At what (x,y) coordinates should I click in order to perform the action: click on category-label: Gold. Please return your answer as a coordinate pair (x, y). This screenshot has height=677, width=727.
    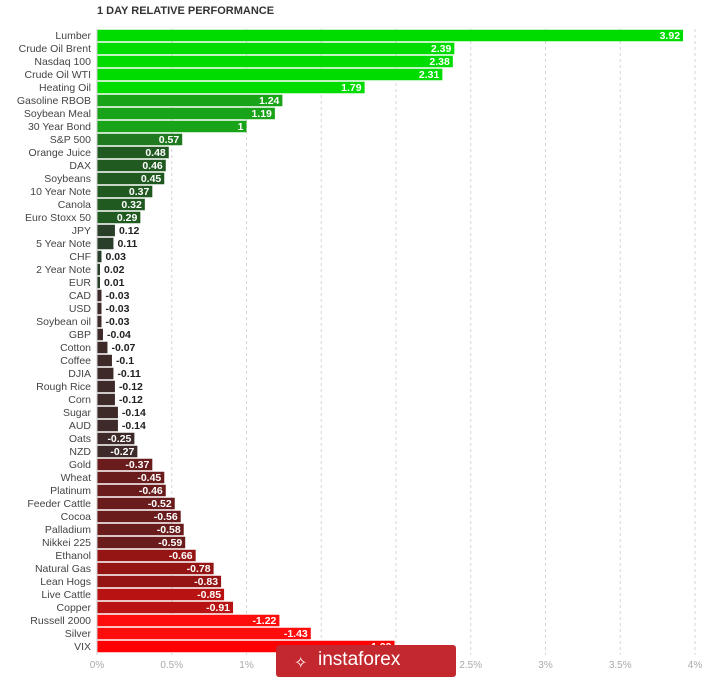
    Looking at the image, I should click on (80, 465).